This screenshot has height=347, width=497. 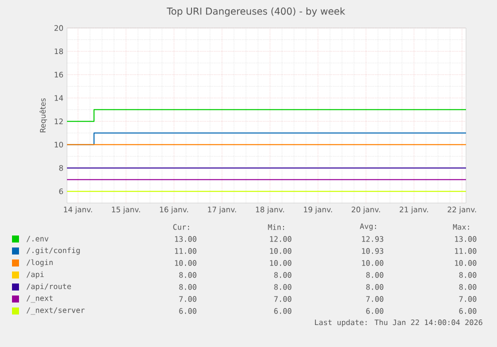 What do you see at coordinates (256, 12) in the screenshot?
I see `chart-title: Top URI Dangereuses (400) - by week` at bounding box center [256, 12].